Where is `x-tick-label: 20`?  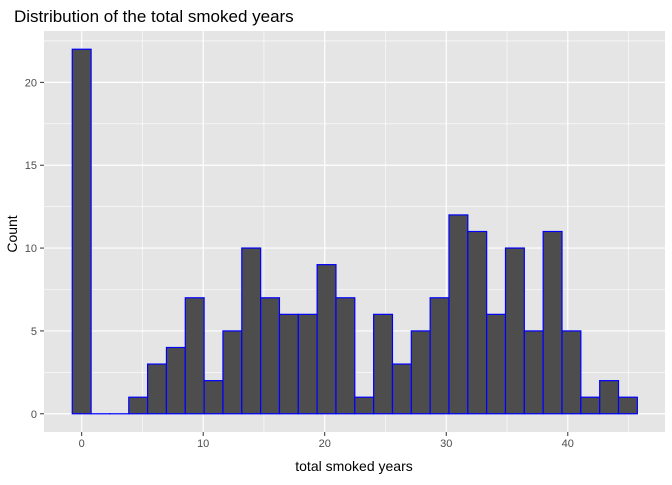
x-tick-label: 20 is located at coordinates (325, 444).